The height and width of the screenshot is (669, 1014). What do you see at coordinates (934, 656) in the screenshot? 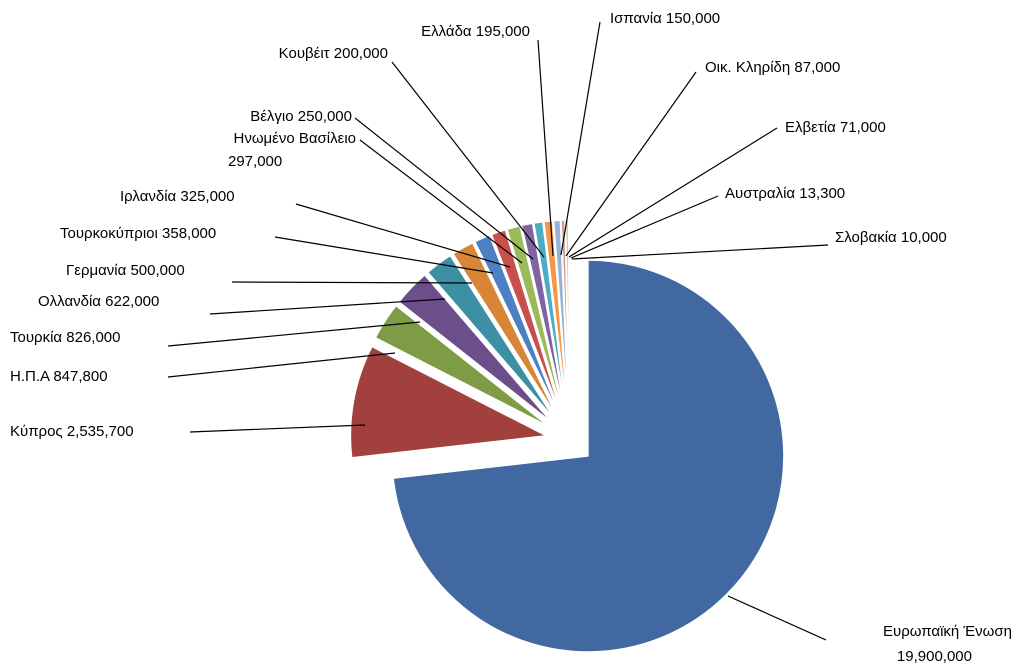
I see `slice-label-value: 19,900,000` at bounding box center [934, 656].